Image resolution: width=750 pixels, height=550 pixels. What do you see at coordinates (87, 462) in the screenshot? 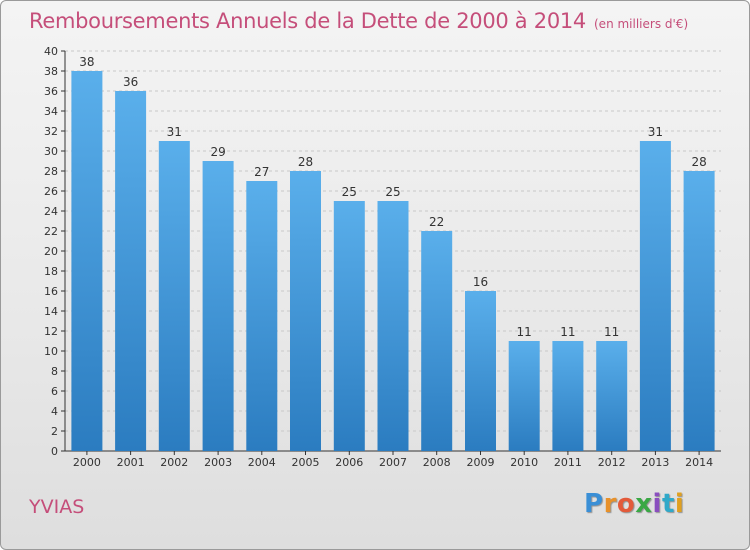
I see `x-tick-label: 2000` at bounding box center [87, 462].